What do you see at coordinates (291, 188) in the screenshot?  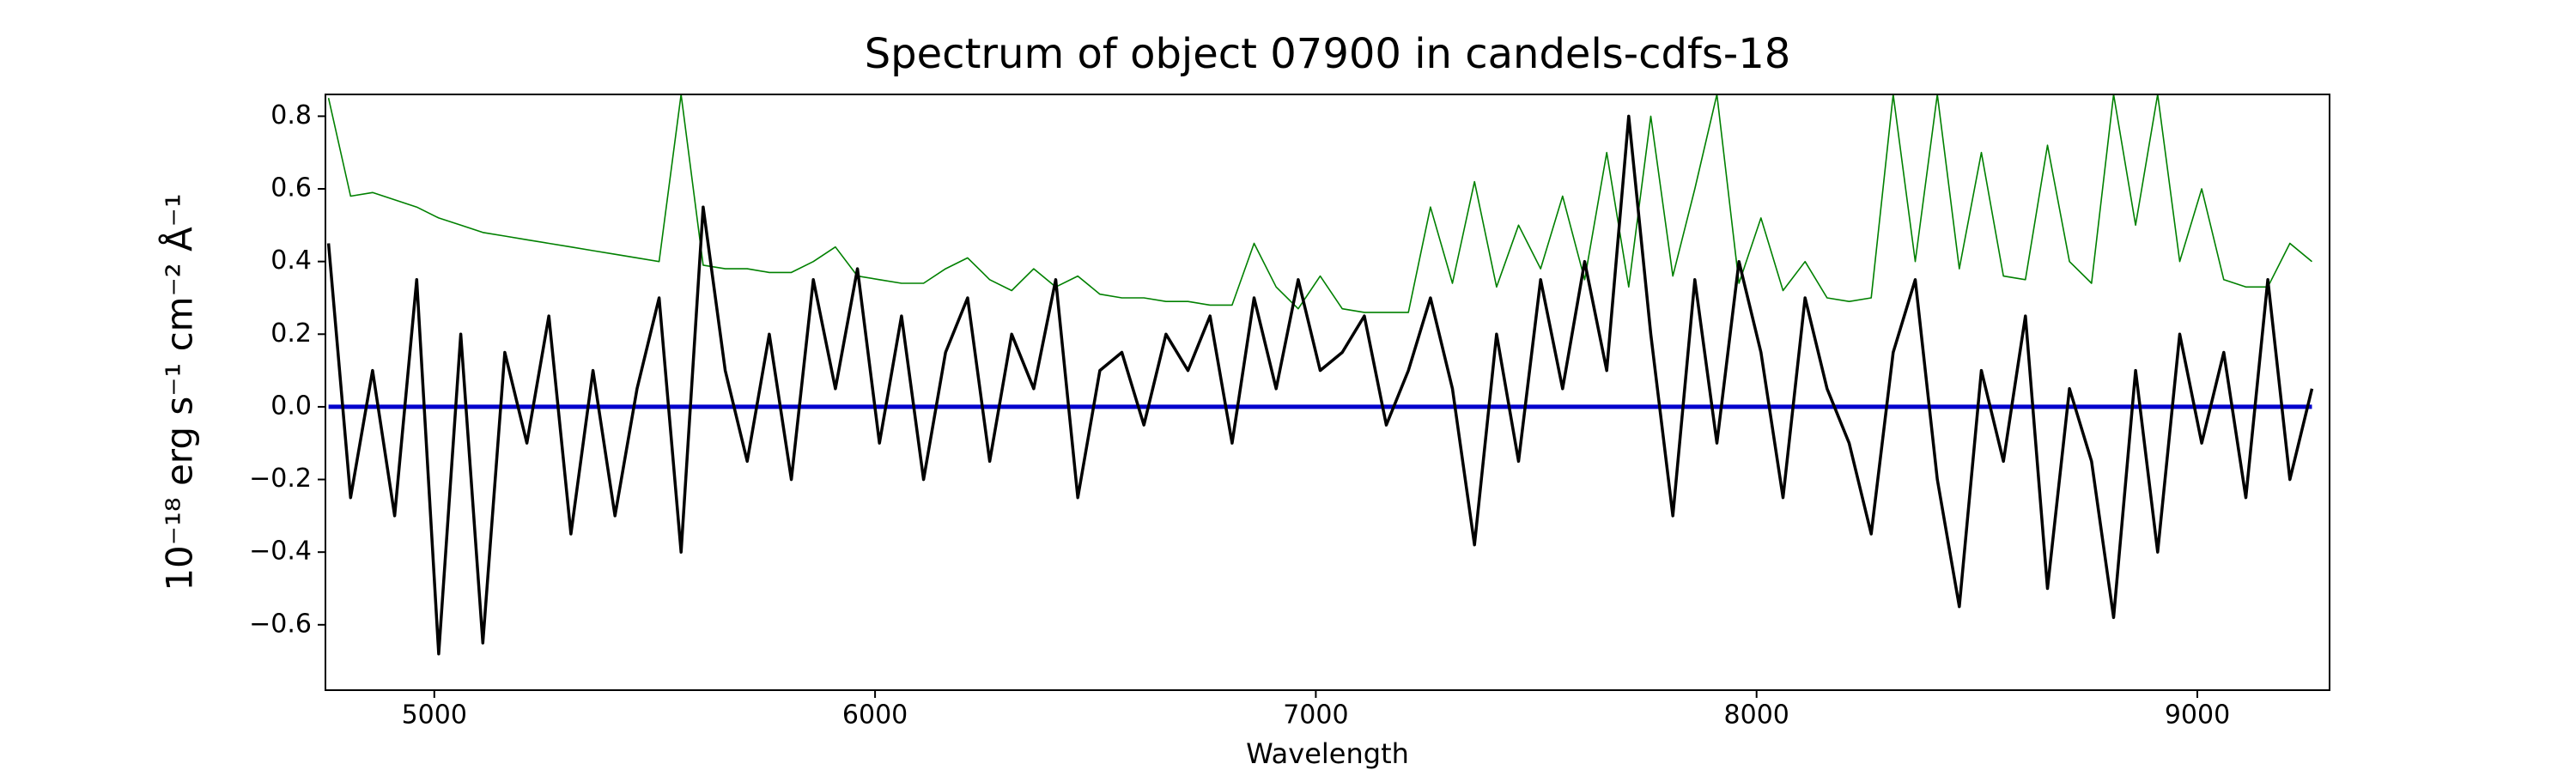 I see `y-tick-label: 0.6` at bounding box center [291, 188].